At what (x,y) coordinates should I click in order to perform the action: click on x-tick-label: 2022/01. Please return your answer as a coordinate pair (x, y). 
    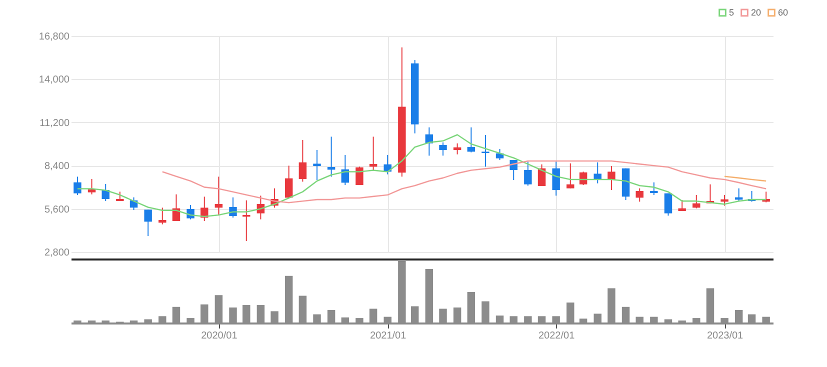
    Looking at the image, I should click on (557, 336).